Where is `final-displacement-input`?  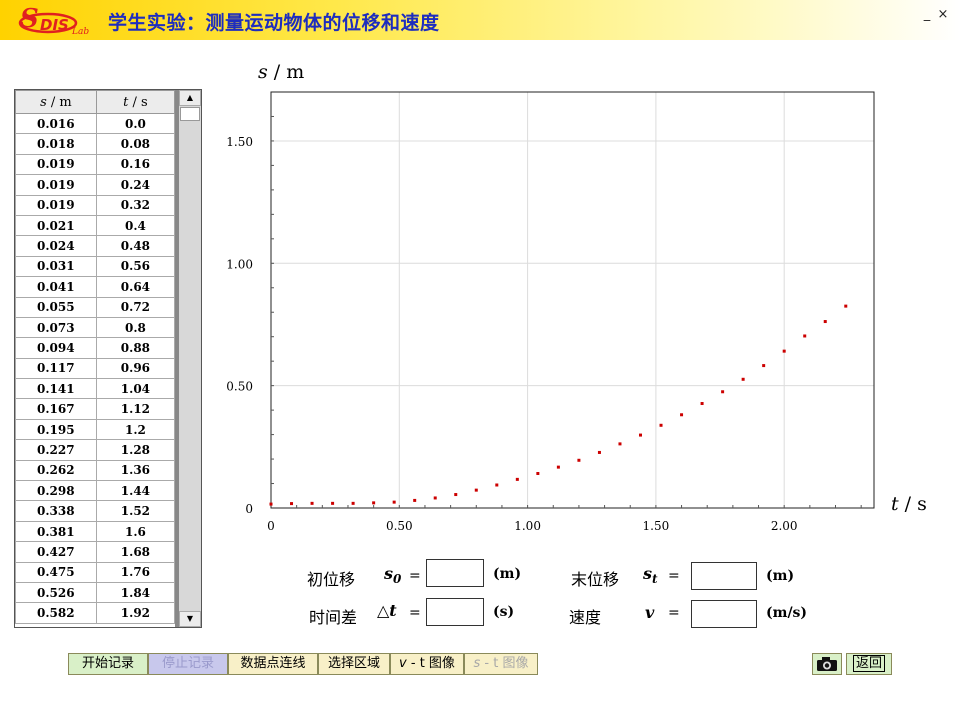 final-displacement-input is located at coordinates (724, 576).